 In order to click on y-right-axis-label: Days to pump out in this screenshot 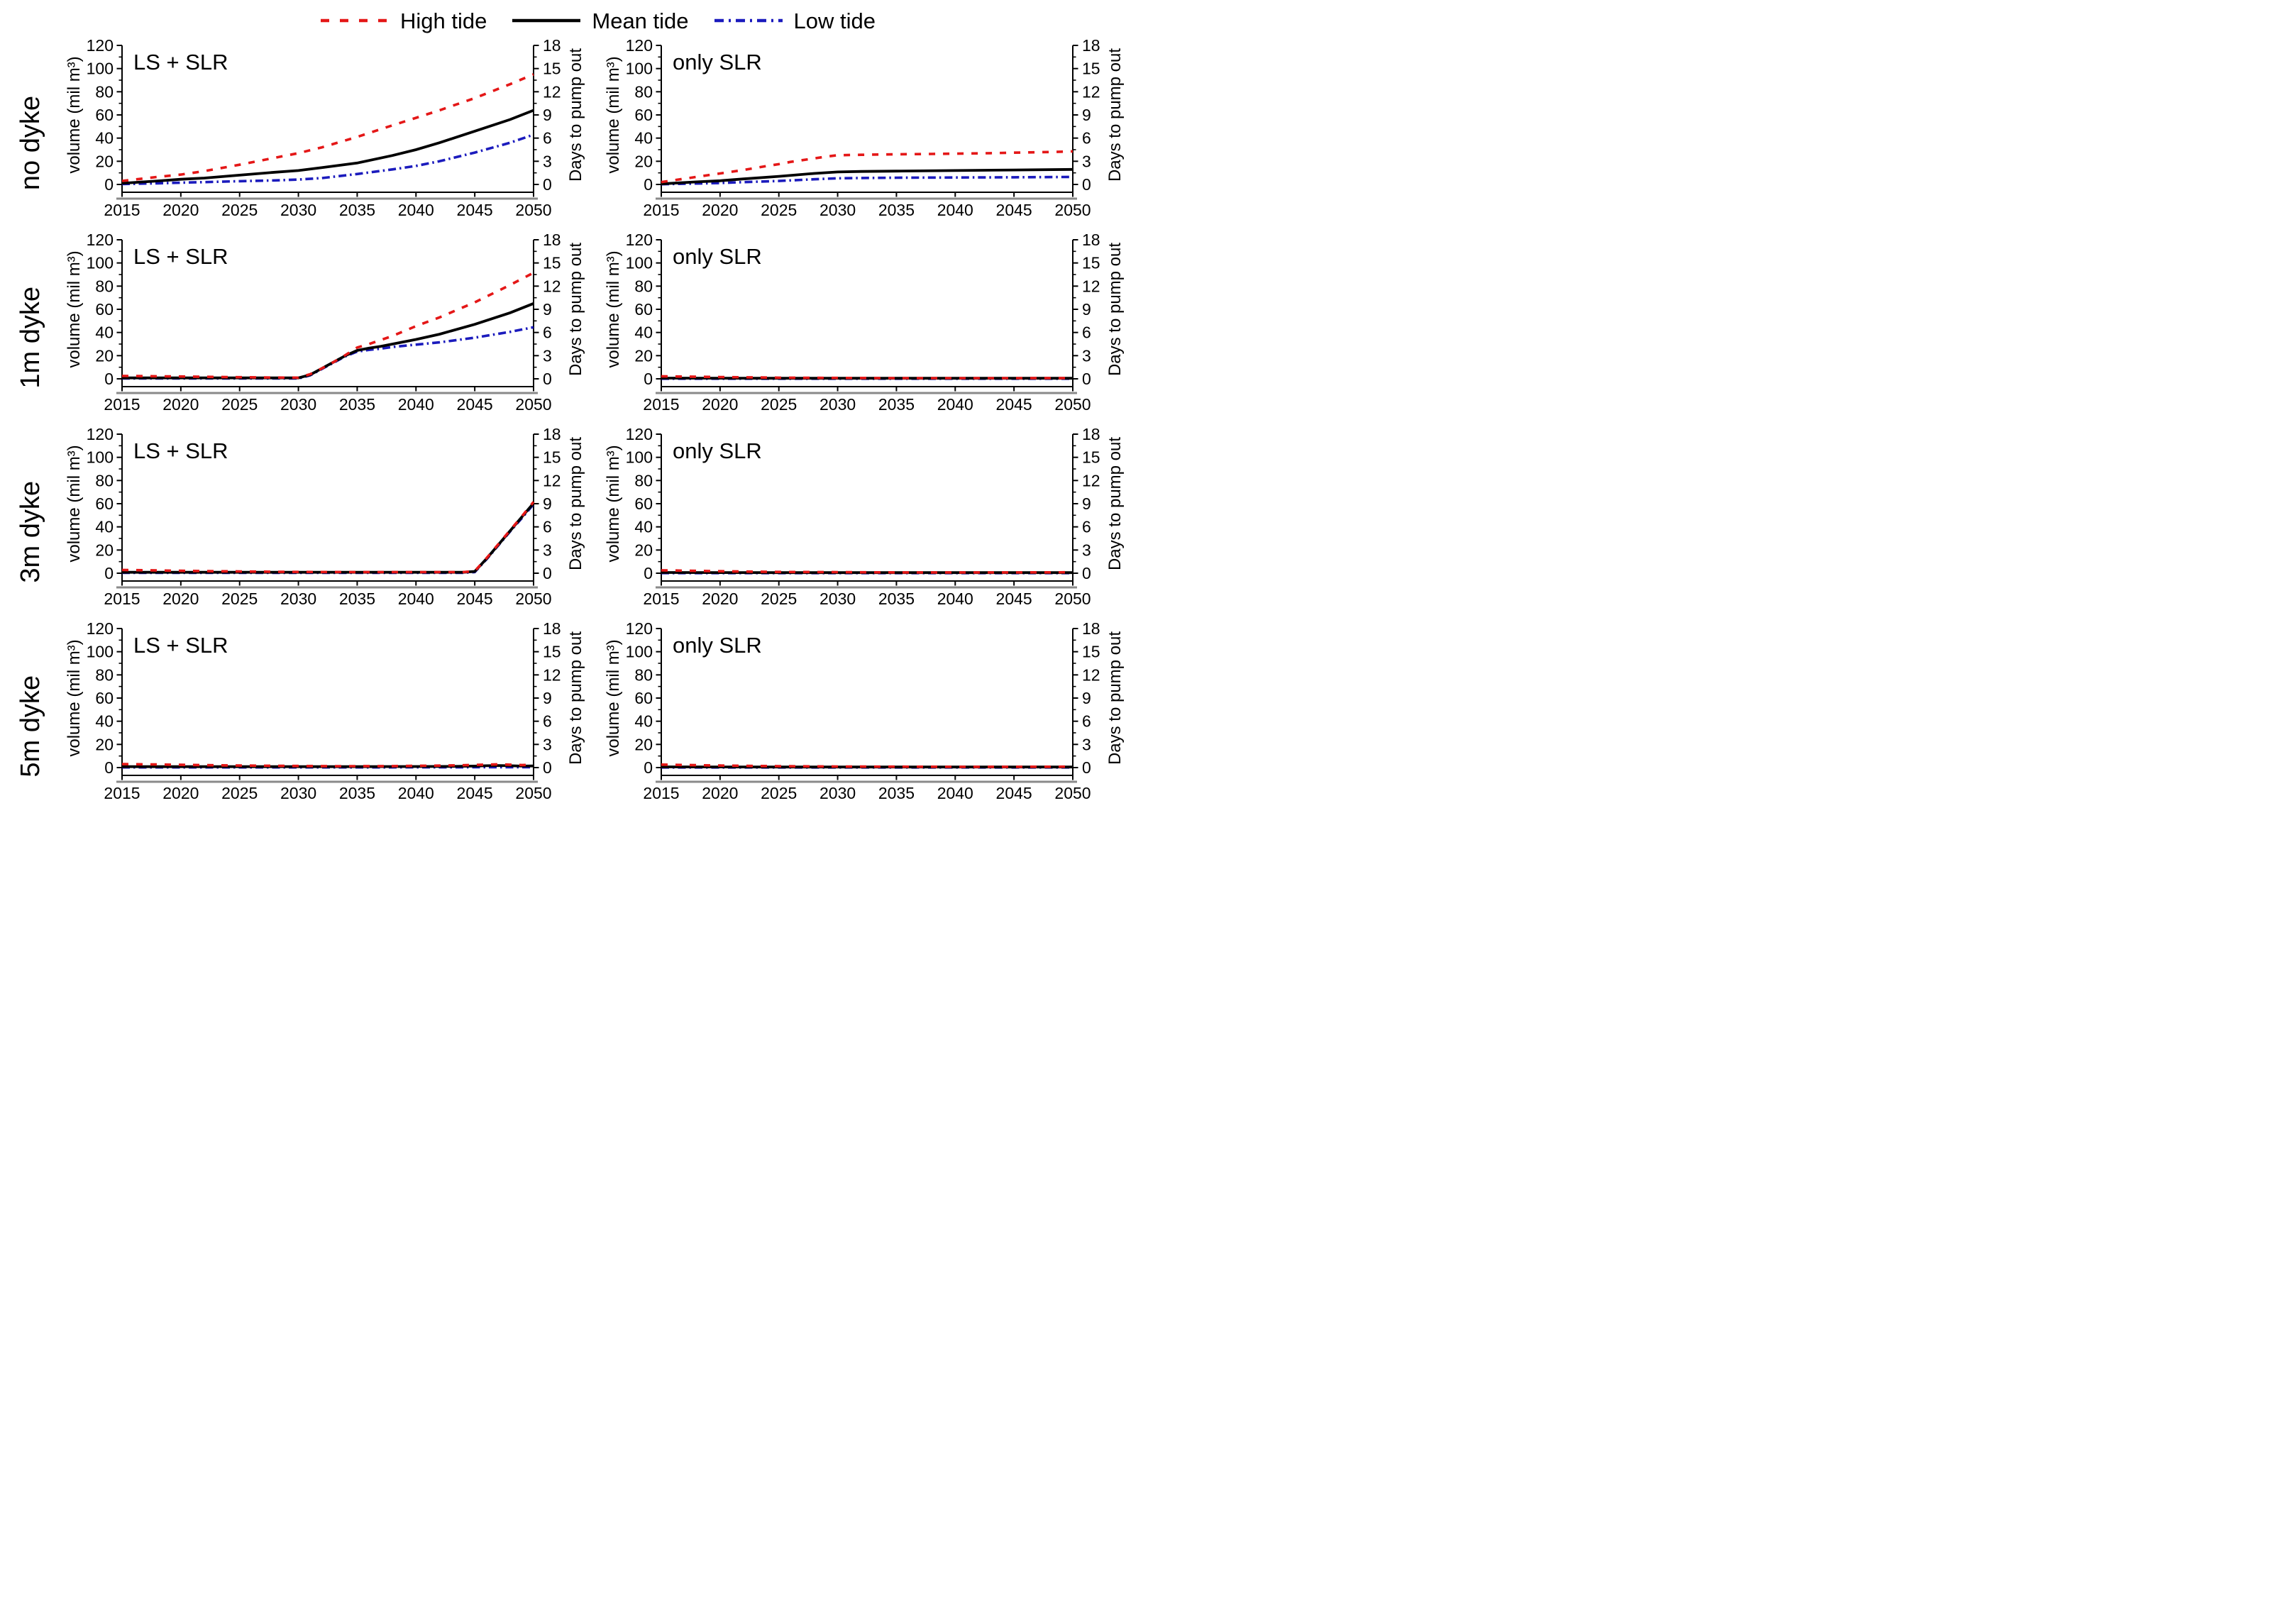, I will do `click(576, 309)`.